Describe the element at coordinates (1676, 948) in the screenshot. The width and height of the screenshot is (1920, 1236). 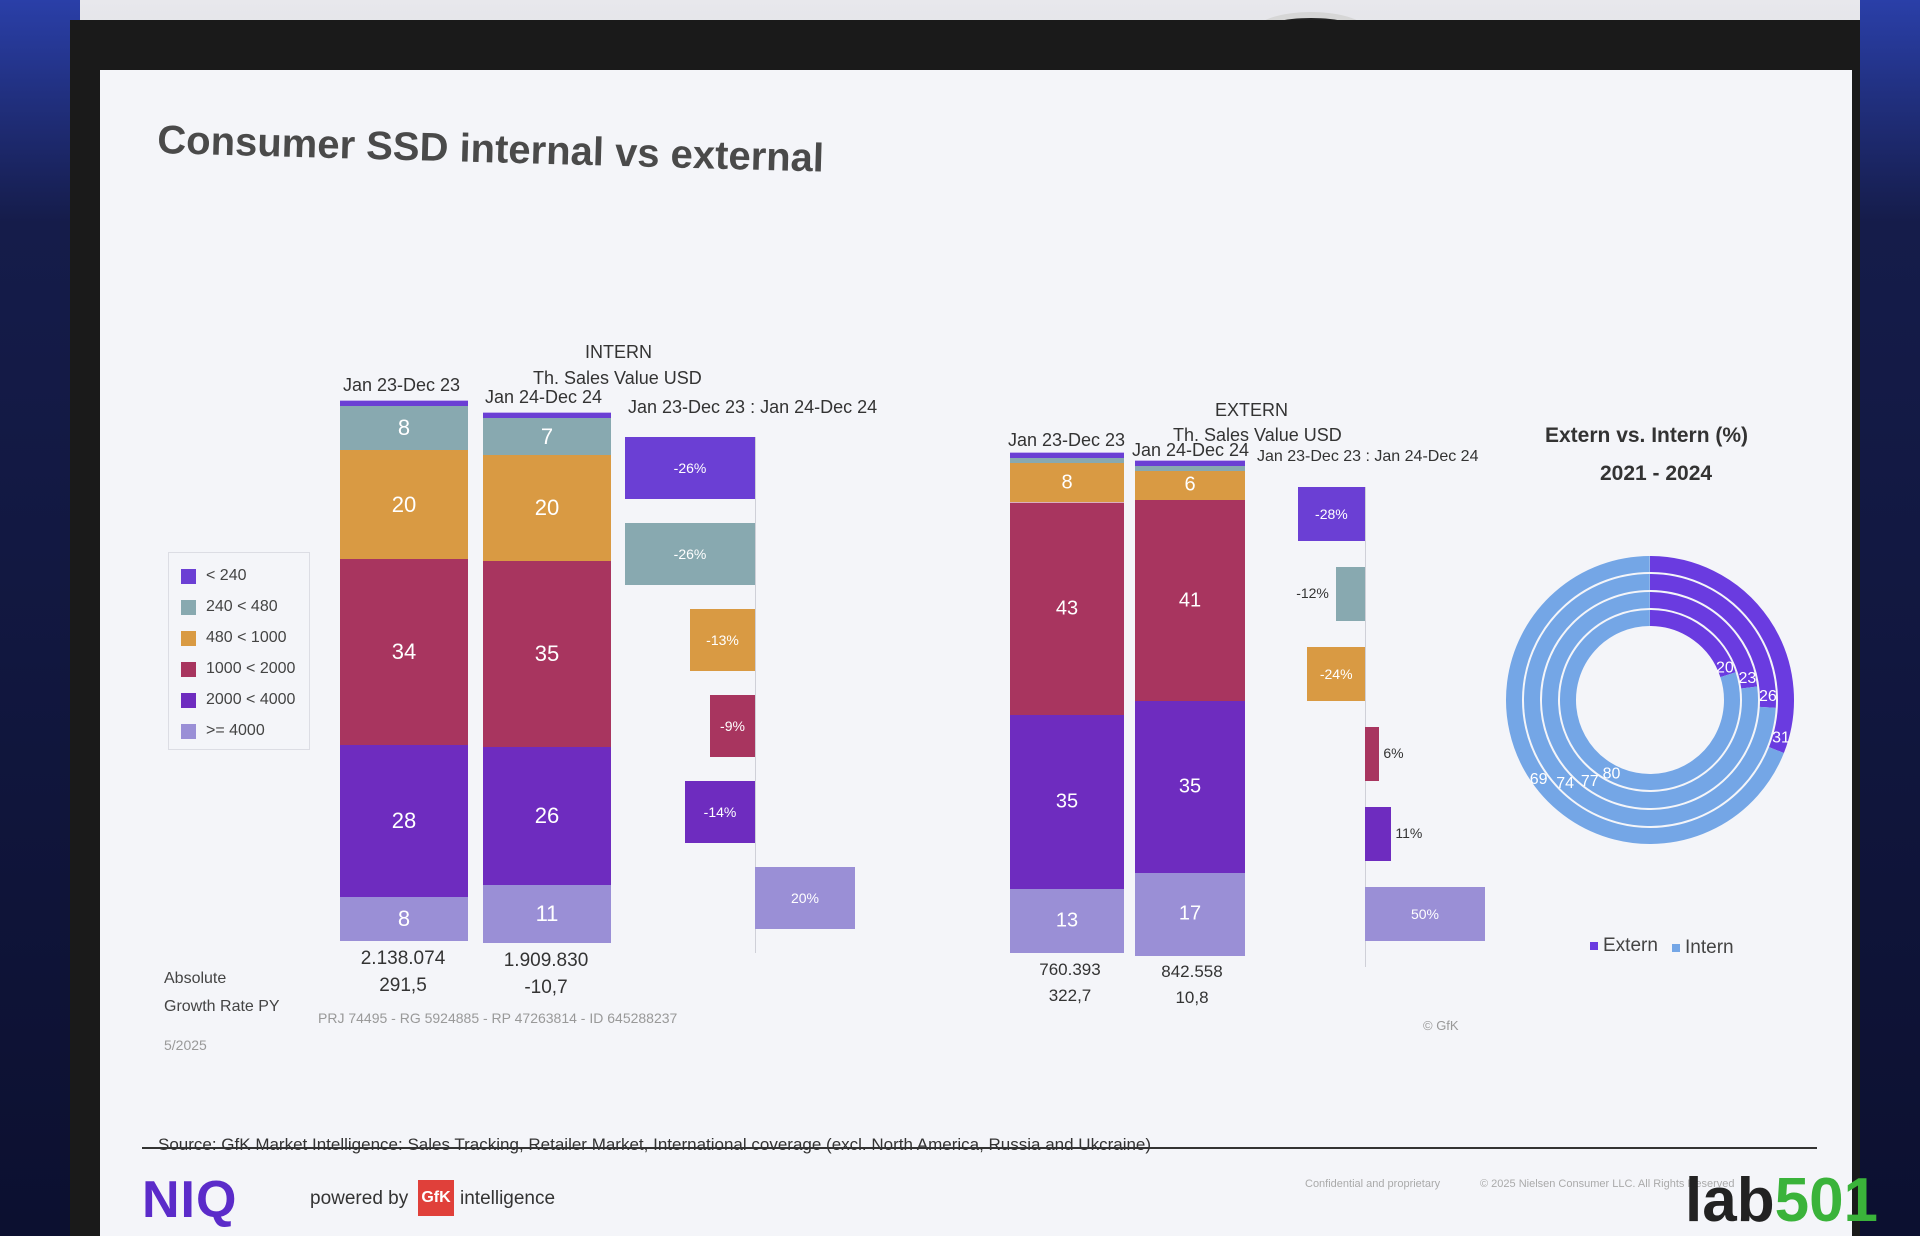
I see `donut-legend-intern-swatch` at that location.